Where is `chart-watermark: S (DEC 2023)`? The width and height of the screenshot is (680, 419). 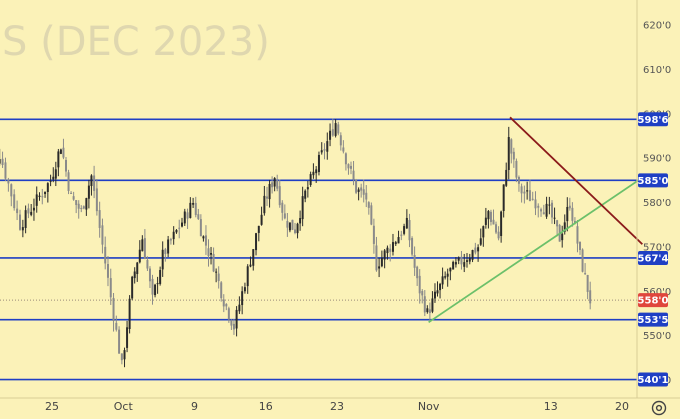
chart-watermark: S (DEC 2023) is located at coordinates (136, 42).